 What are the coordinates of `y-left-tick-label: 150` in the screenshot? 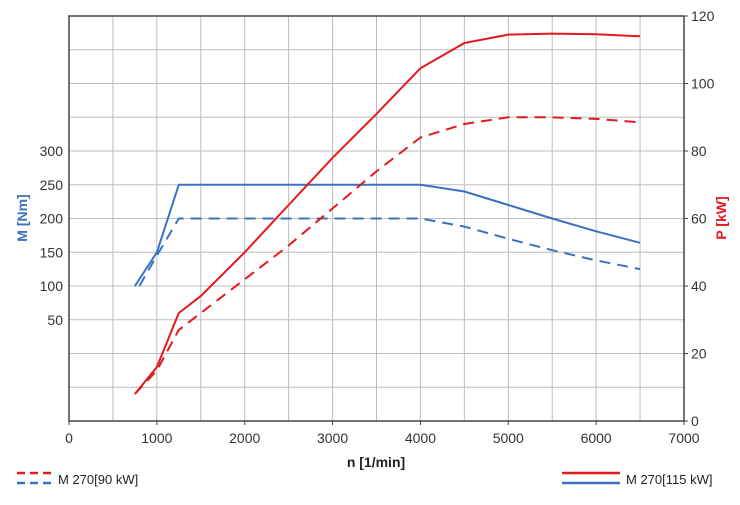 It's located at (52, 252).